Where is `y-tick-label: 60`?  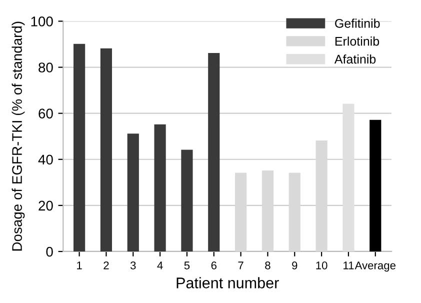 y-tick-label: 60 is located at coordinates (45, 113).